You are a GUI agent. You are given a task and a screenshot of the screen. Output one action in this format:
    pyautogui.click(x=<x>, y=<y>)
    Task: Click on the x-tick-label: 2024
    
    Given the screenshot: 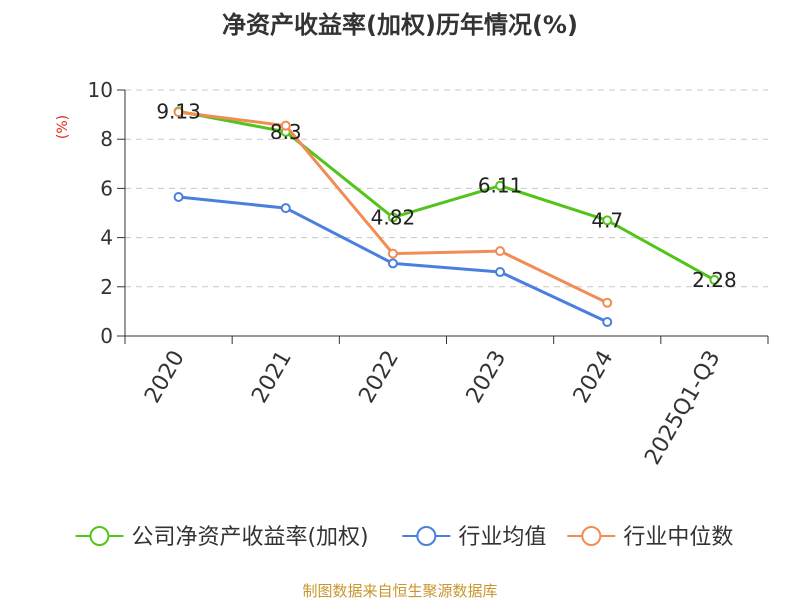 What is the action you would take?
    pyautogui.click(x=594, y=377)
    